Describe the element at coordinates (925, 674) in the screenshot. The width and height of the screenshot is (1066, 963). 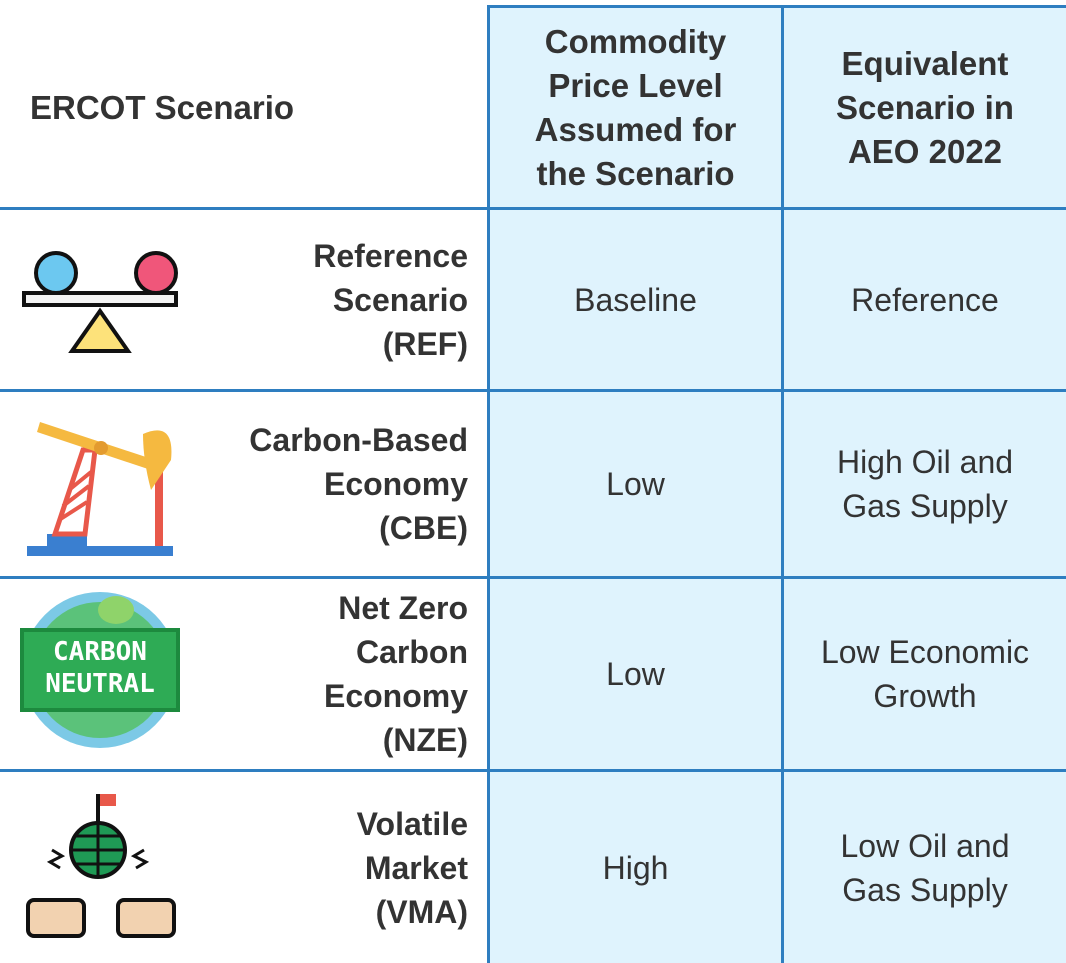
I see `cell: Low Economic Growth` at that location.